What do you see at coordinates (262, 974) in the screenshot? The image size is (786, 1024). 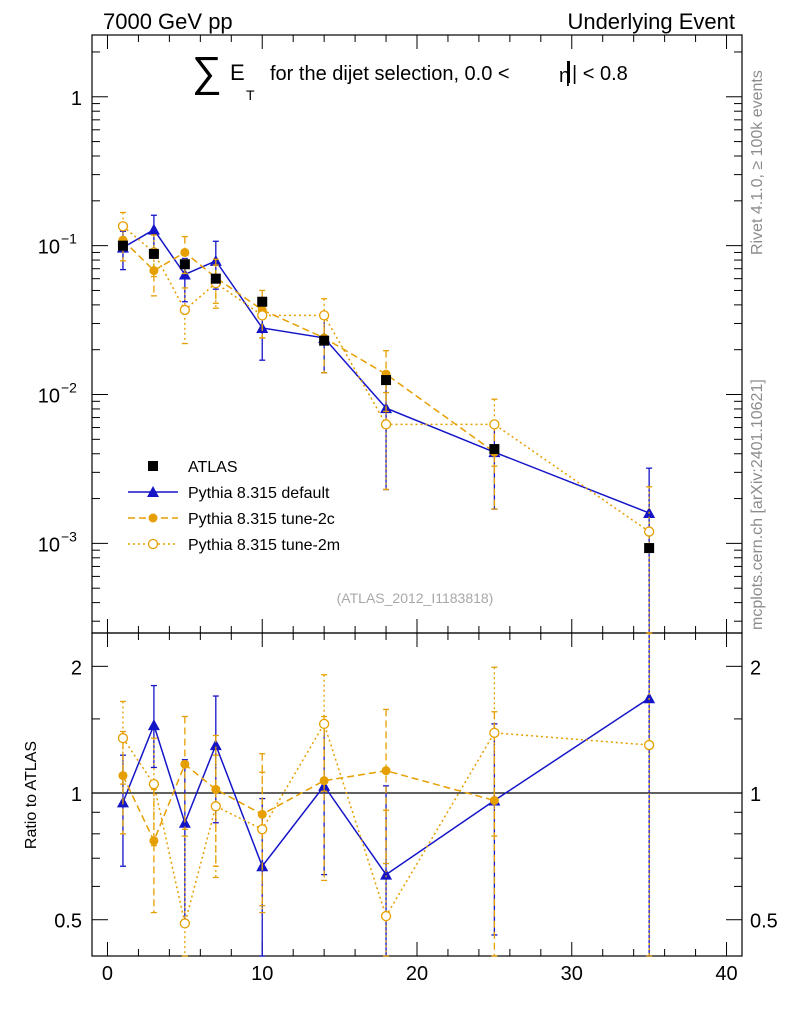 I see `x-tick-label: 10` at bounding box center [262, 974].